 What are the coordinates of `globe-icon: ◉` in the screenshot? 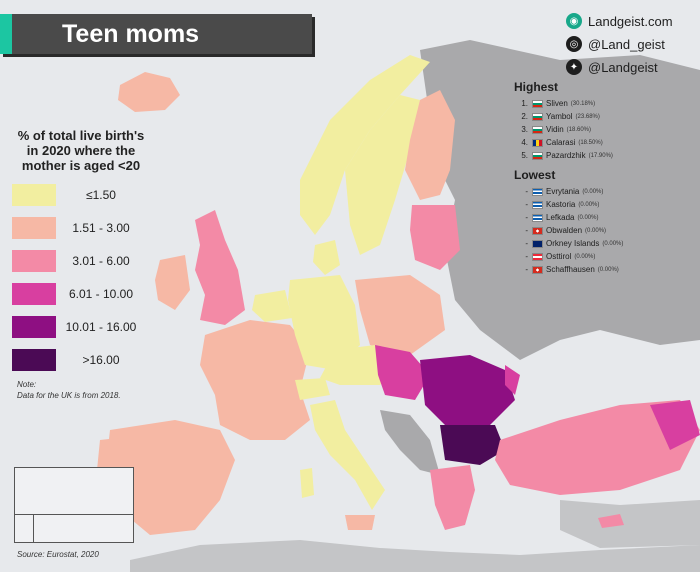 It's located at (574, 21).